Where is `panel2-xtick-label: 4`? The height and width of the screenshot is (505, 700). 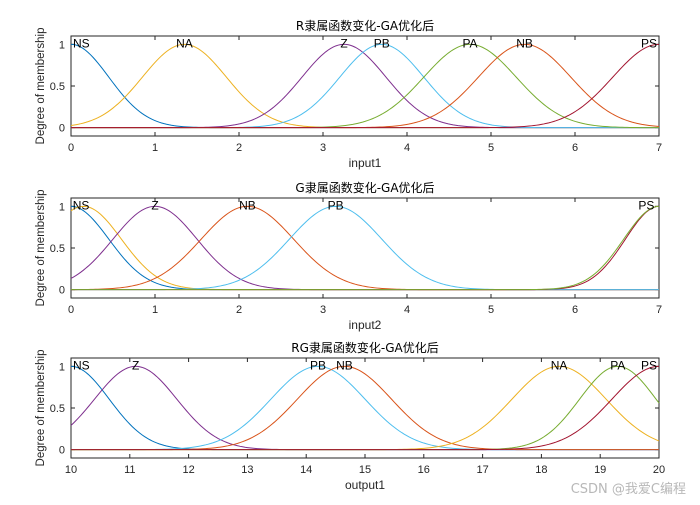
panel2-xtick-label: 4 is located at coordinates (407, 310).